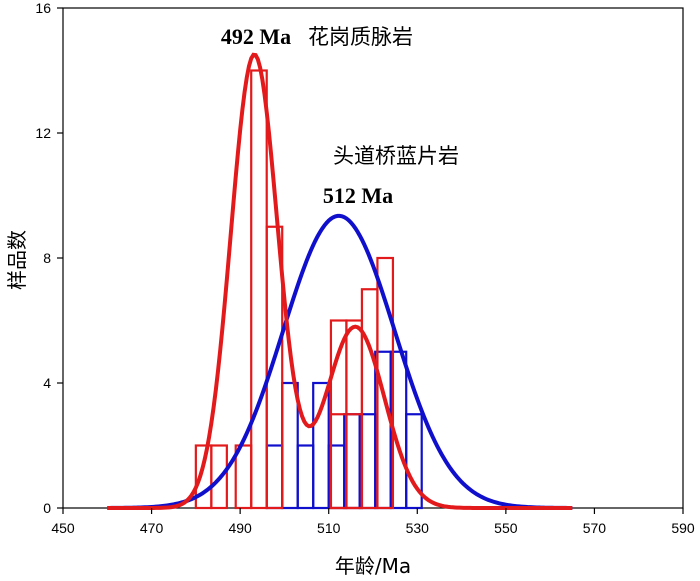 This screenshot has width=700, height=581. Describe the element at coordinates (373, 522) in the screenshot. I see `x-axis-ticks: 450 470 490 510 530 550 570 590` at that location.